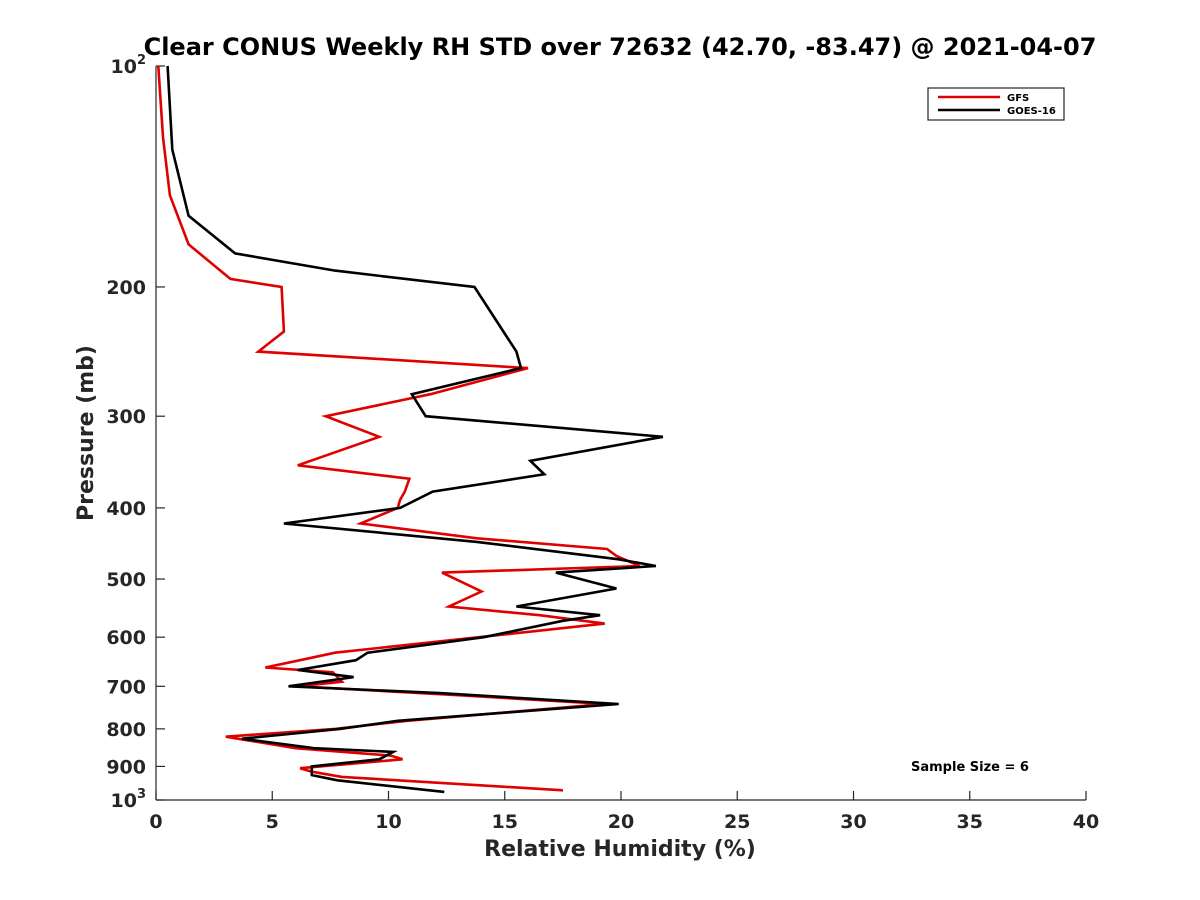 The height and width of the screenshot is (900, 1200). What do you see at coordinates (126, 730) in the screenshot?
I see `y-tick-label: 800` at bounding box center [126, 730].